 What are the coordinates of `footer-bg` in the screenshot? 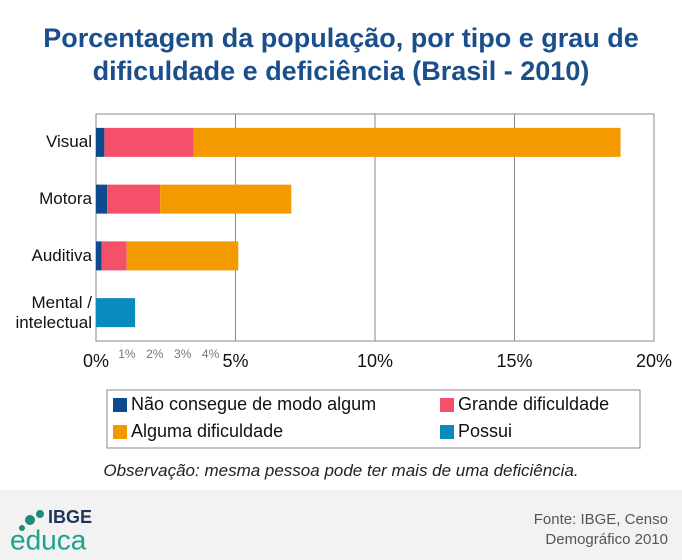 It's located at (341, 525).